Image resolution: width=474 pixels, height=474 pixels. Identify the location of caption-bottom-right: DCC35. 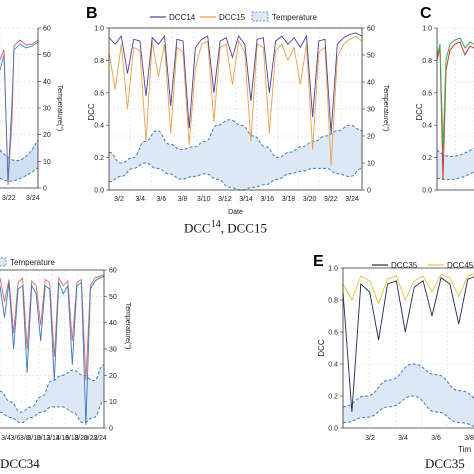
(445, 463).